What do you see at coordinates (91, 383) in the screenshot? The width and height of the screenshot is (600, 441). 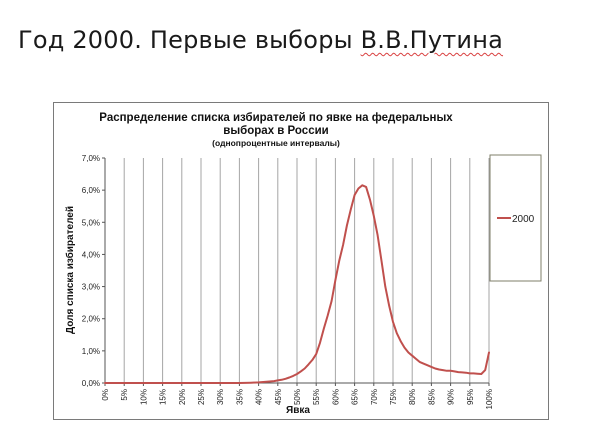 I see `y-tick-label: 0,0%` at bounding box center [91, 383].